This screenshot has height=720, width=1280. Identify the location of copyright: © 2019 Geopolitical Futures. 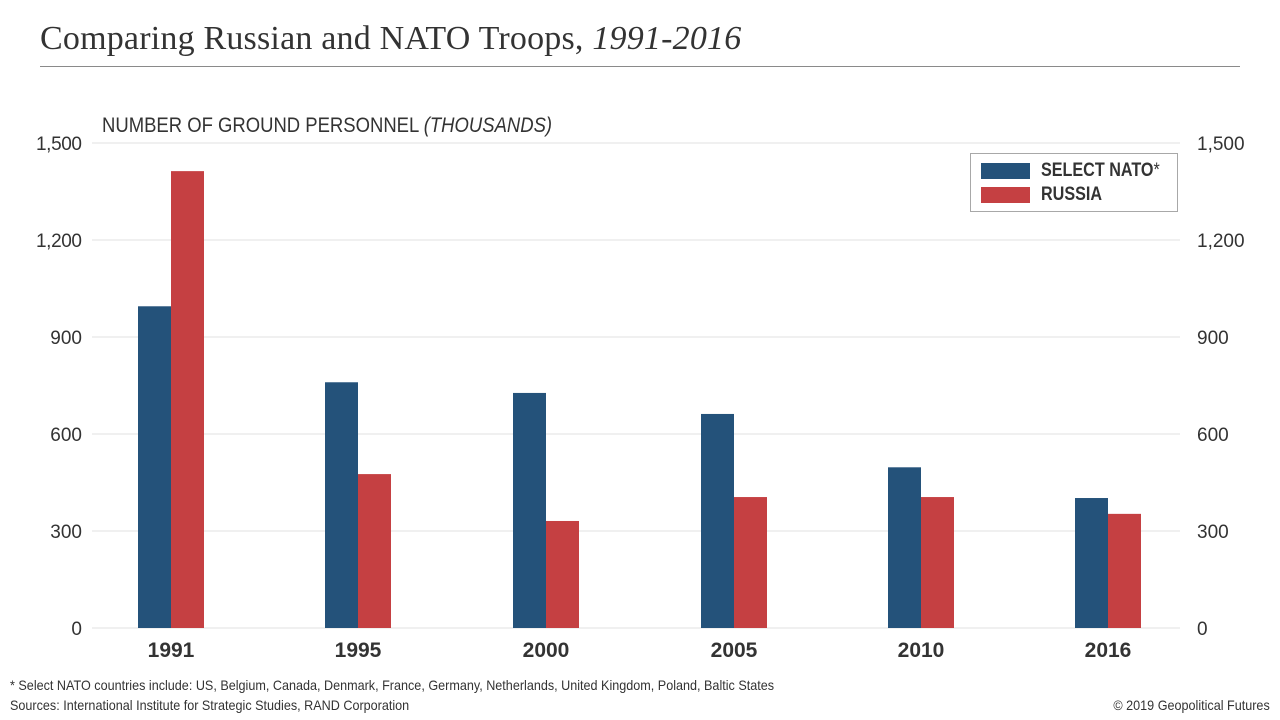
(1191, 705).